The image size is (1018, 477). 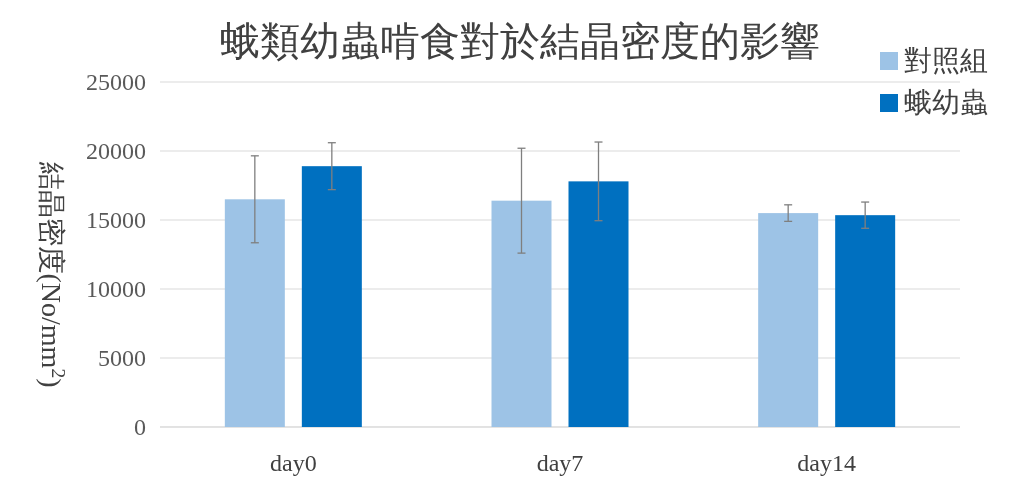 I want to click on x-tick-label: day7, so click(x=560, y=463).